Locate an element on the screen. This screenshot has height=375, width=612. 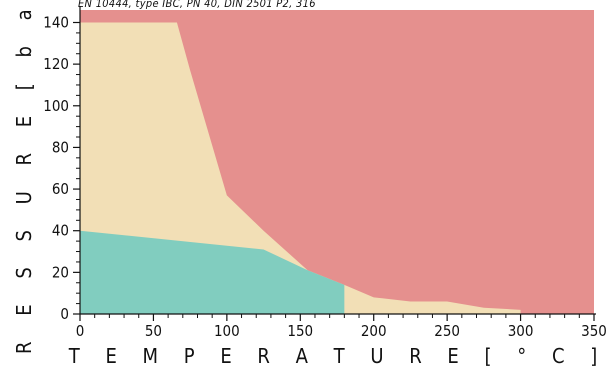
x-tick-label-250: 250 is located at coordinates (447, 331).